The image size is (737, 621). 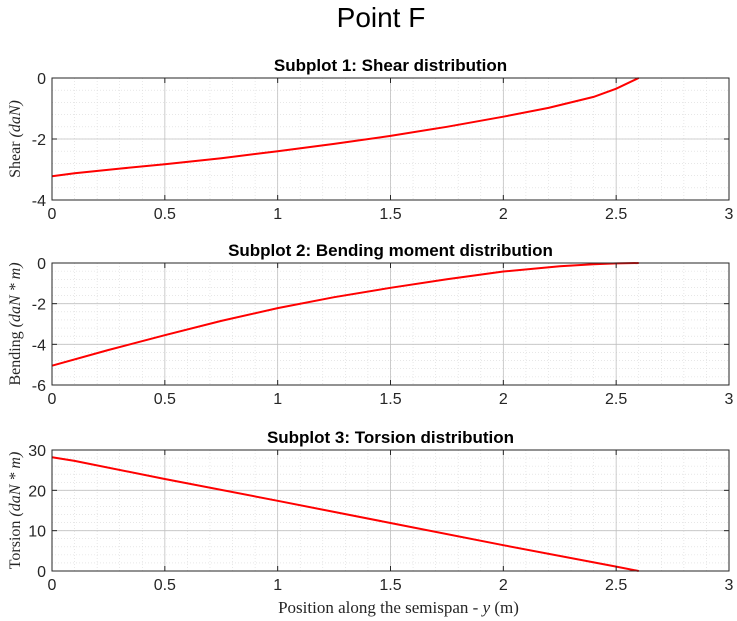 What do you see at coordinates (504, 607) in the screenshot?
I see `x-axis-label-unit: (m)` at bounding box center [504, 607].